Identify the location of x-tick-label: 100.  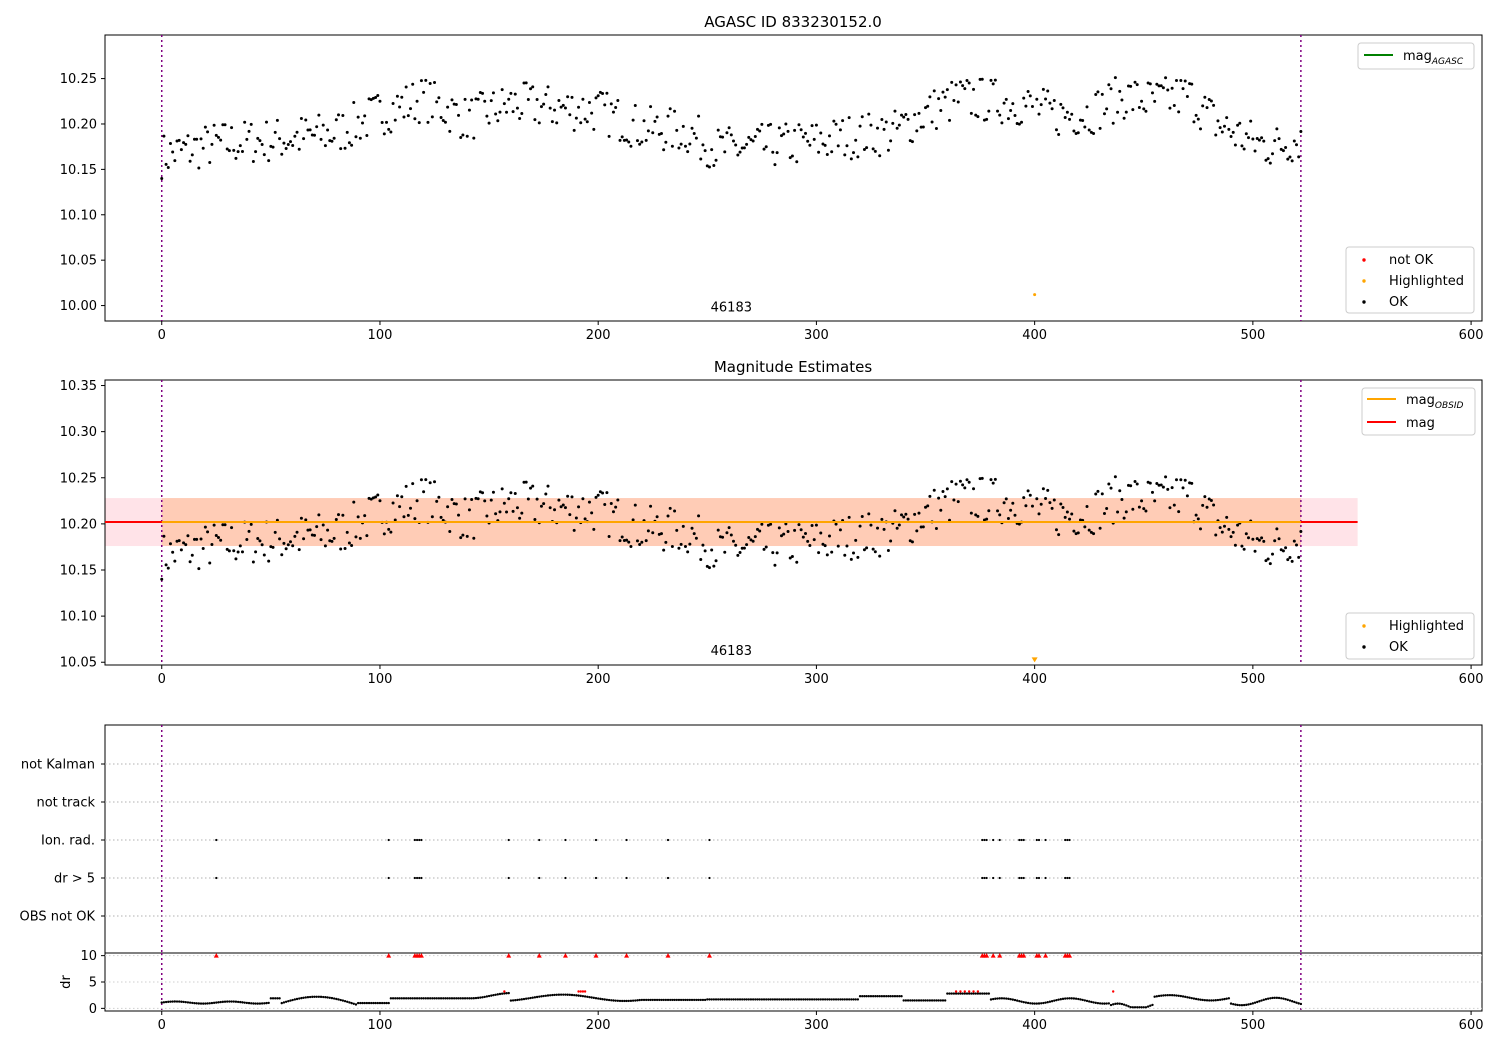
(380, 1025).